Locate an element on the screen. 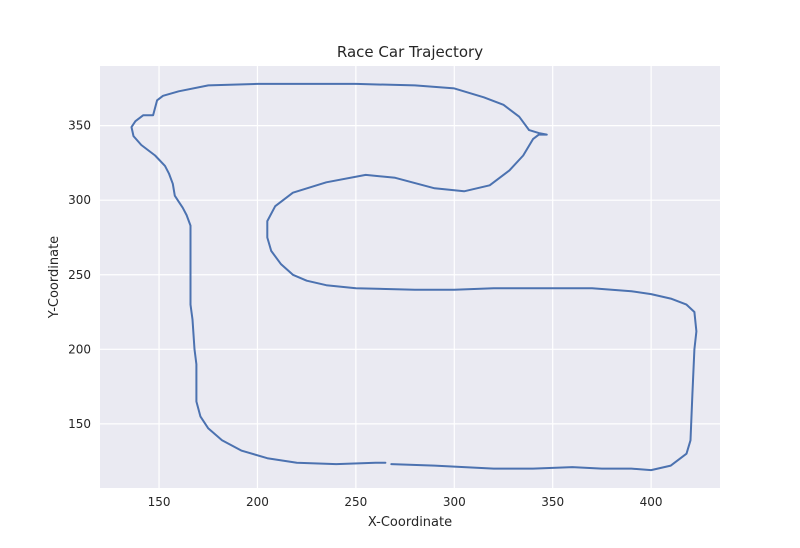 The width and height of the screenshot is (800, 548). y-tick-label: 250 is located at coordinates (79, 275).